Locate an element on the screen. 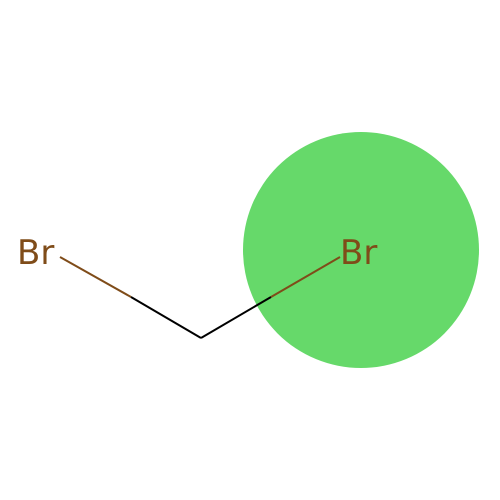  bond-c1-c2 is located at coordinates (236, 317).